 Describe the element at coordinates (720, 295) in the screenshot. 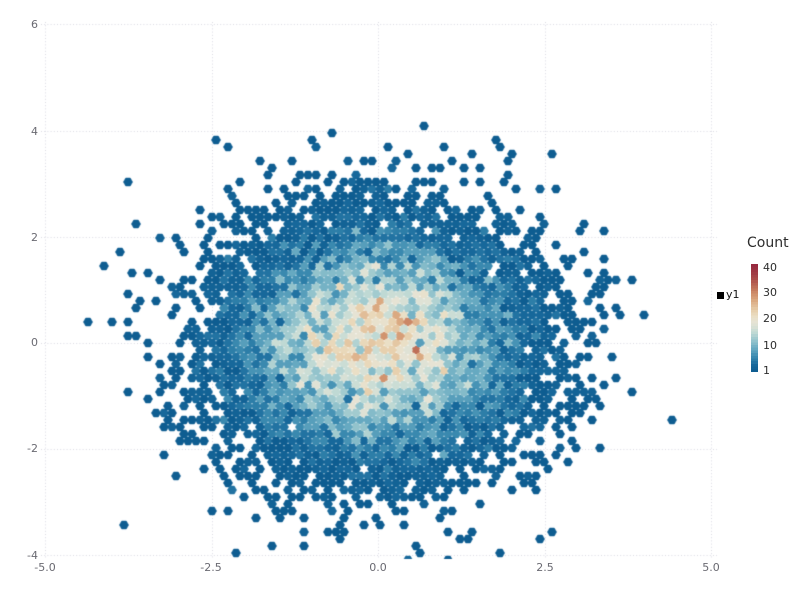

I see `series-marker-icon` at that location.